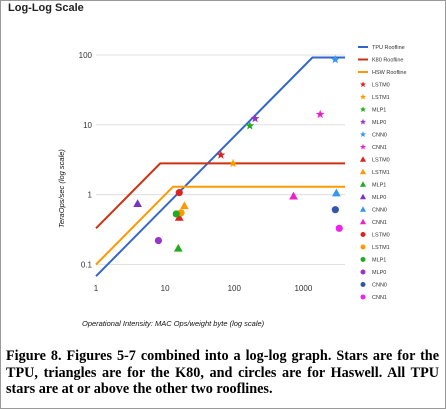  What do you see at coordinates (165, 288) in the screenshot?
I see `x-tick-label: 10` at bounding box center [165, 288].